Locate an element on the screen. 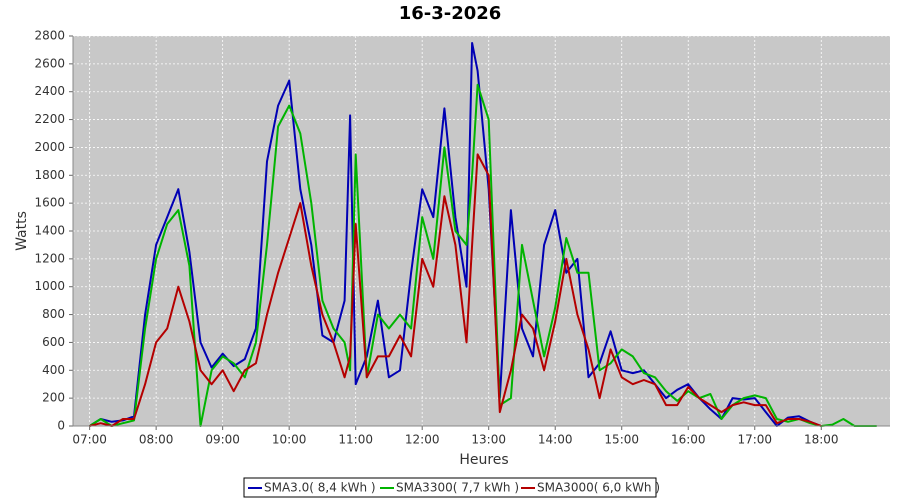 This screenshot has height=504, width=900. x-tick-label: 16:00 is located at coordinates (688, 440).